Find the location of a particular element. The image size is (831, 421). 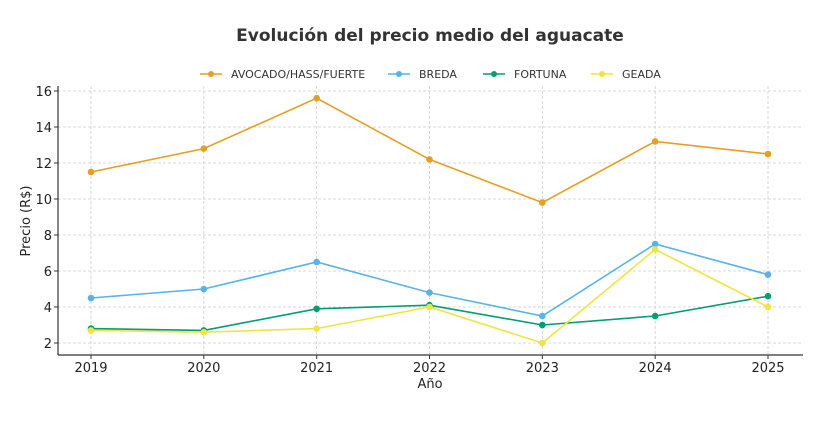

x-tick-label: 2021 is located at coordinates (316, 368).